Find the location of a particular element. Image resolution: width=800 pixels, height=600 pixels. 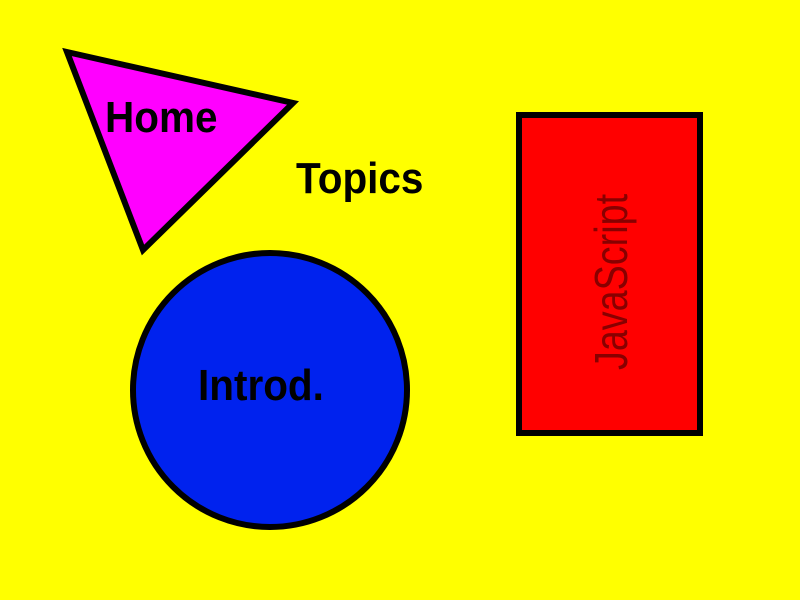

home-link-label: Home is located at coordinates (161, 117).